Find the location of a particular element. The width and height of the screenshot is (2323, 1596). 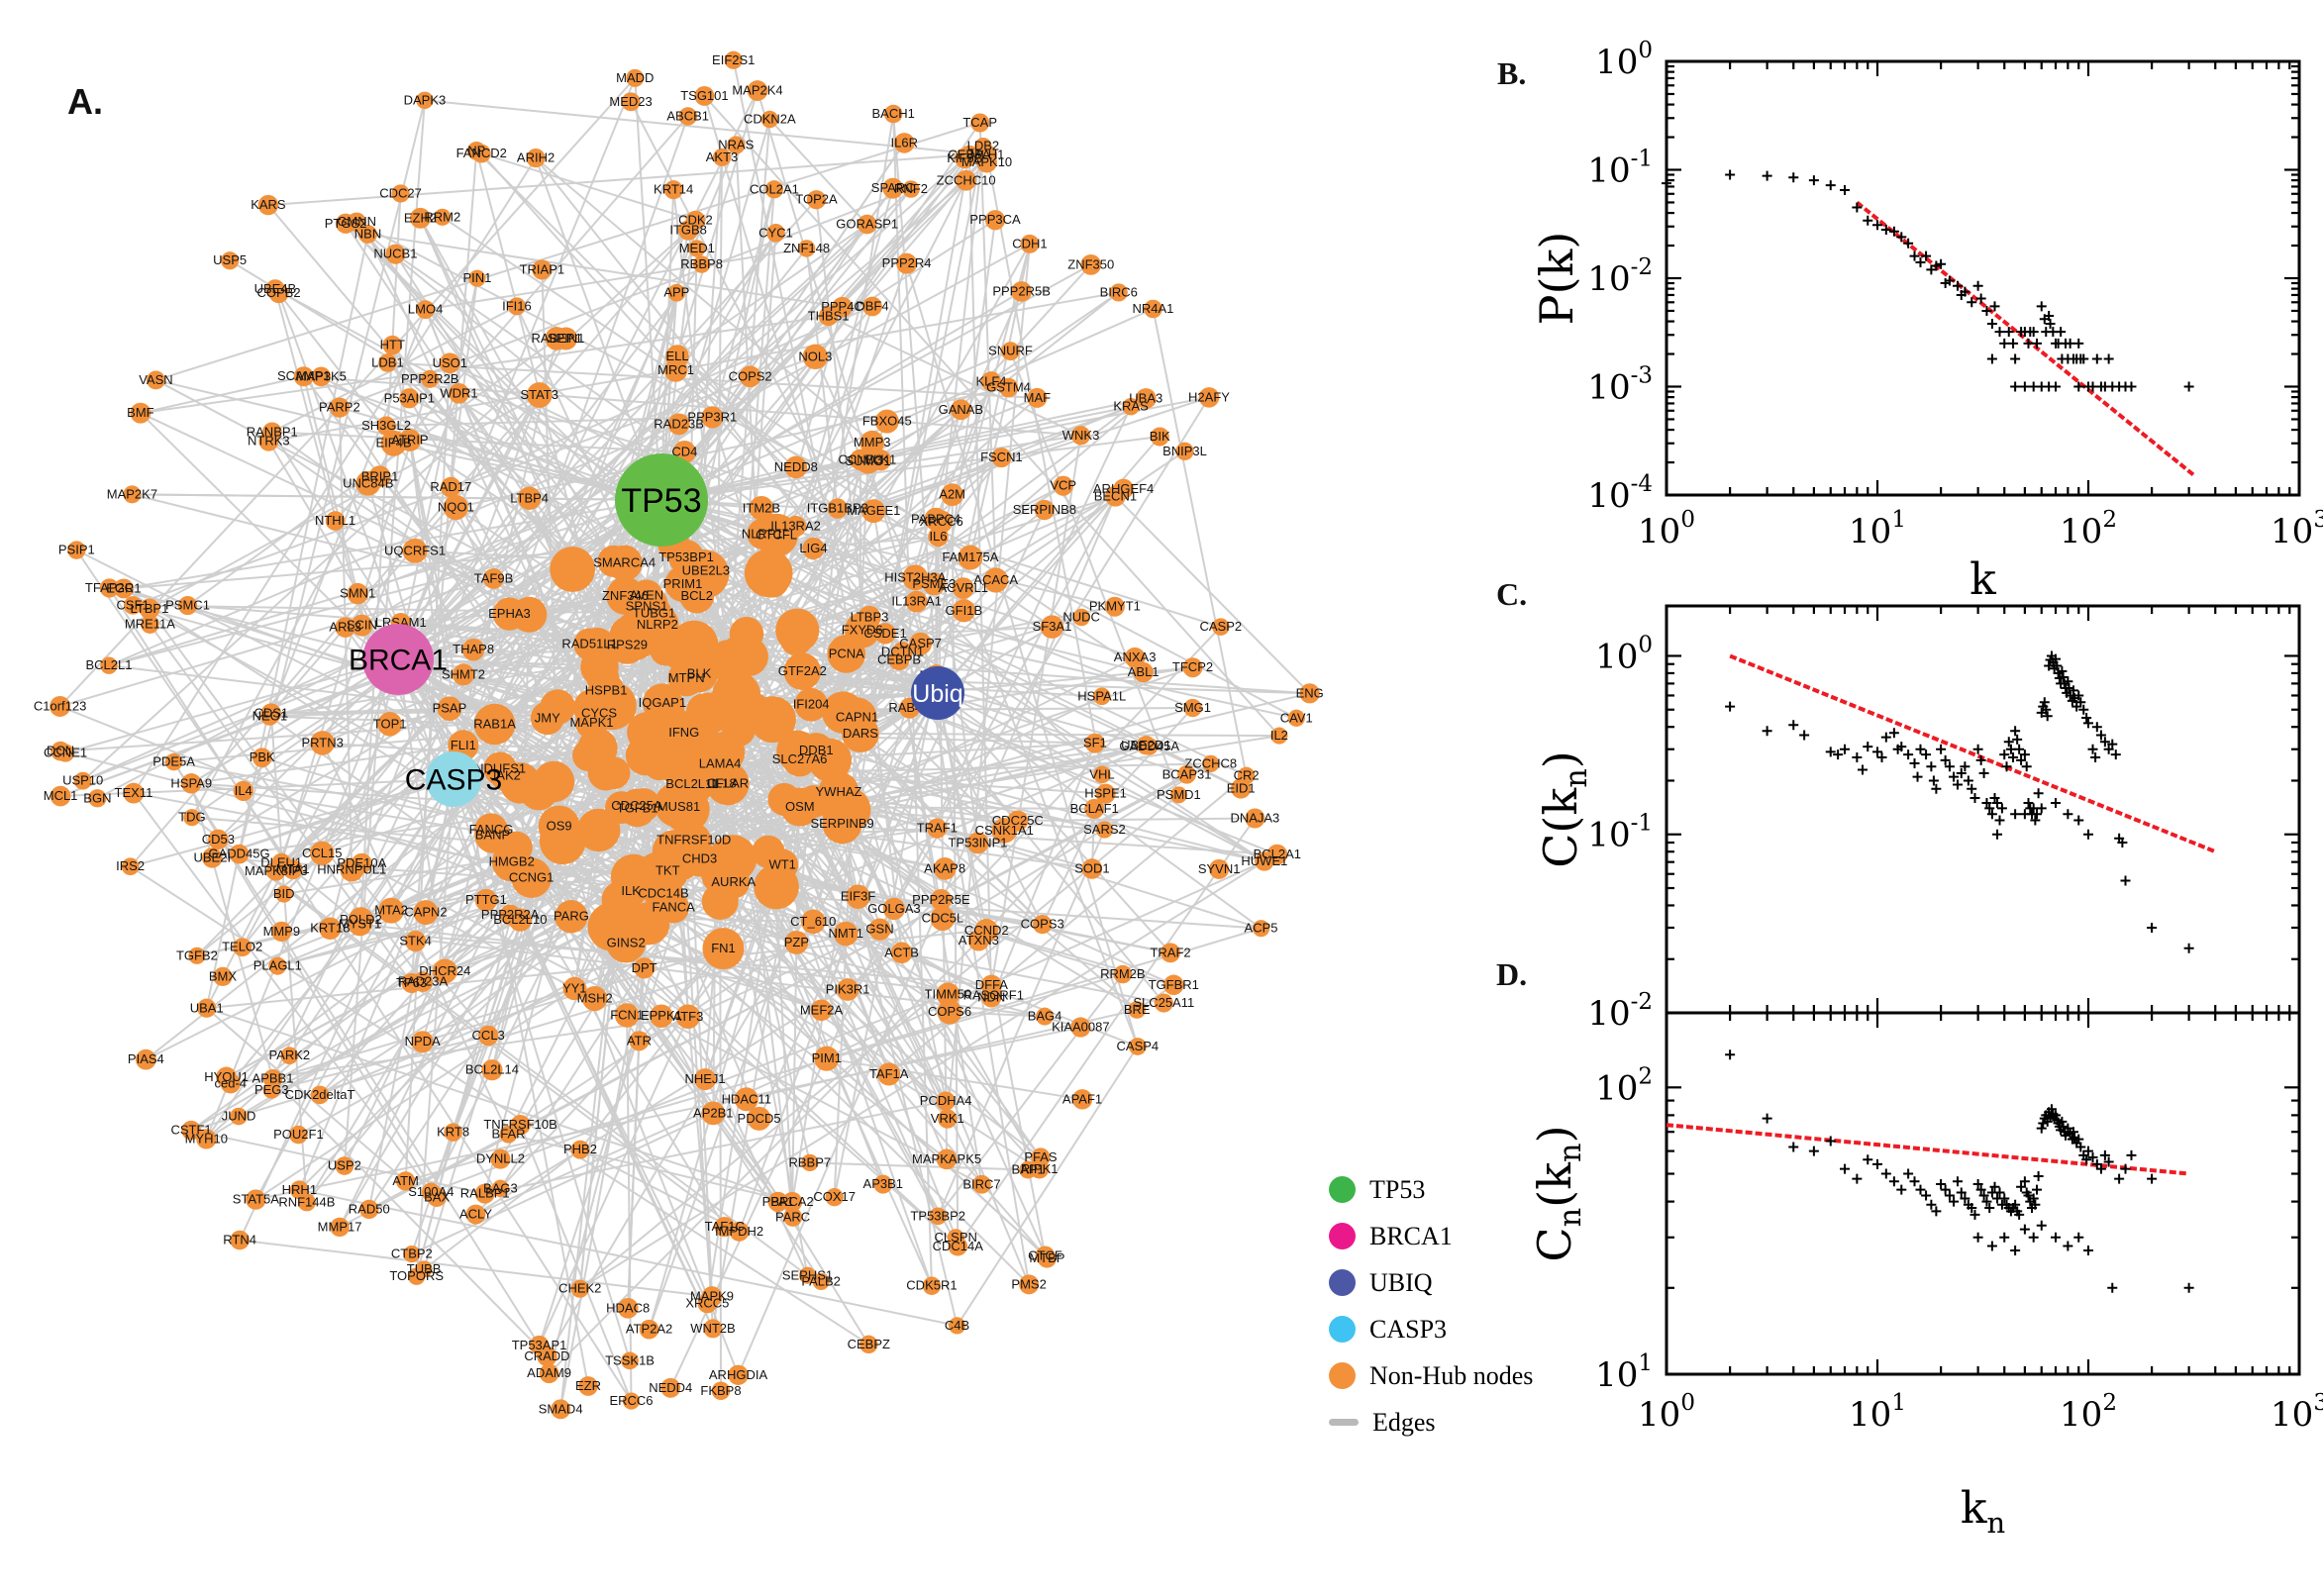

gene-label: PCNA is located at coordinates (846, 653).